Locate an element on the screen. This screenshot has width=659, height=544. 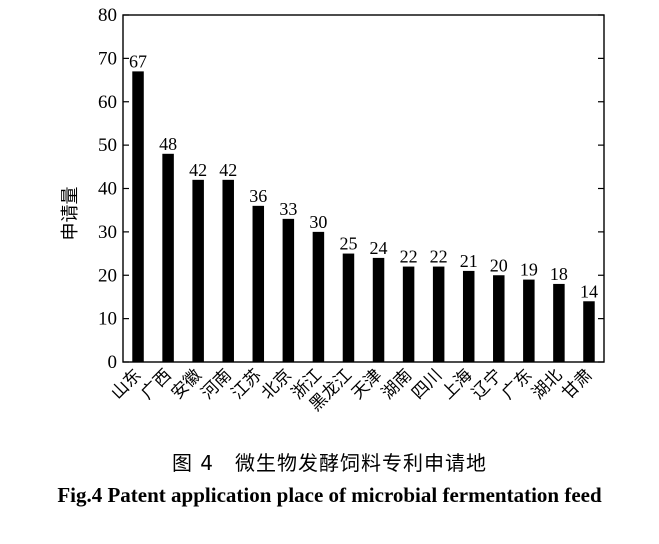
data-label: 67 is located at coordinates (138, 61).